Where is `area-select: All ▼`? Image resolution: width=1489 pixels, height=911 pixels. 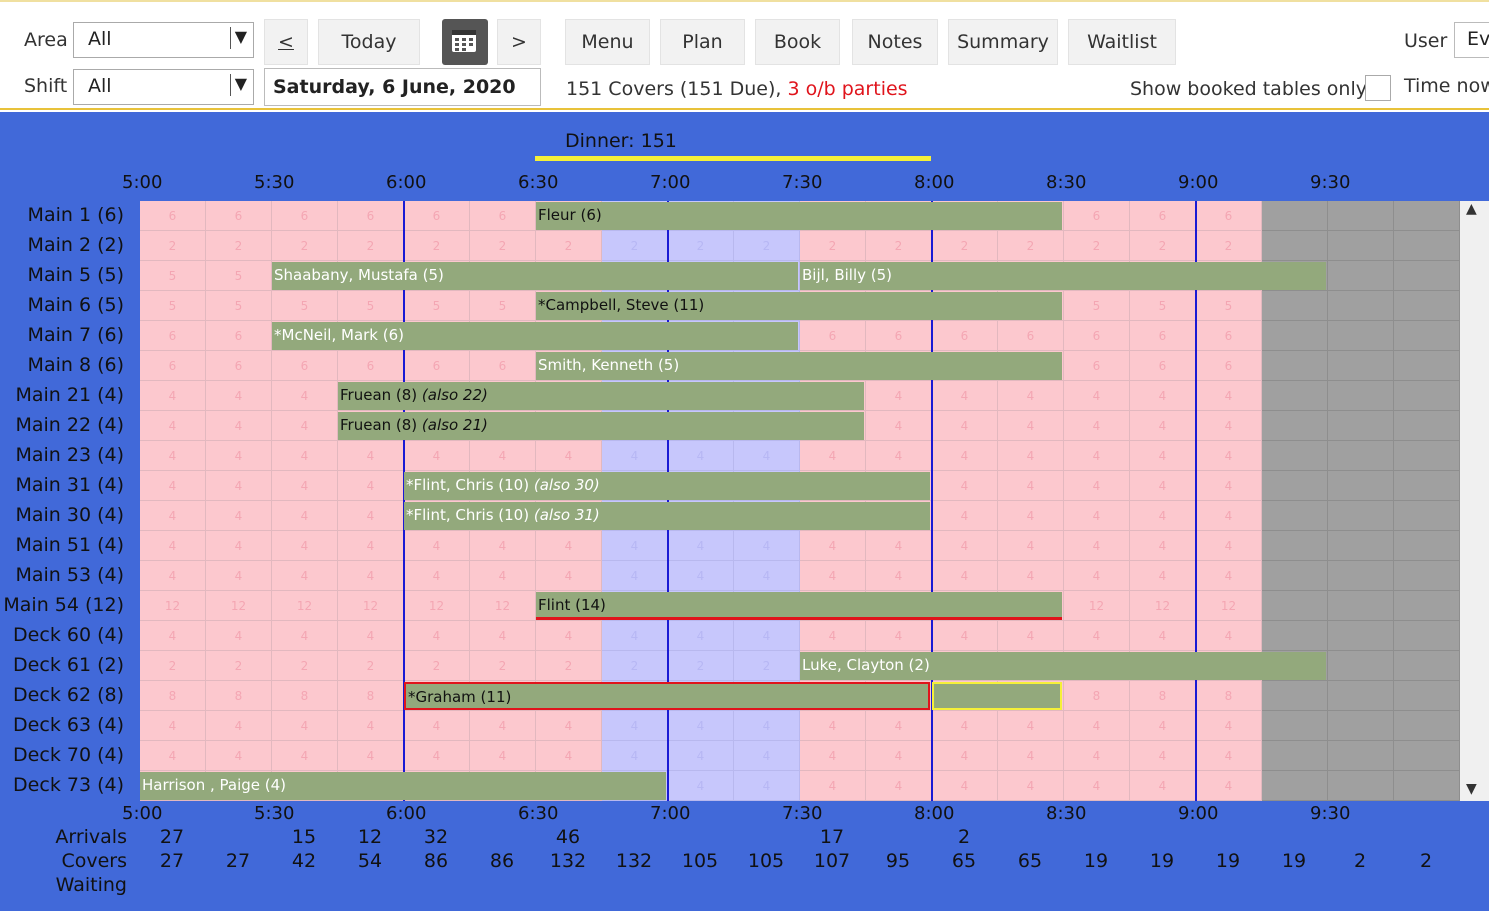
area-select: All ▼ is located at coordinates (163, 40).